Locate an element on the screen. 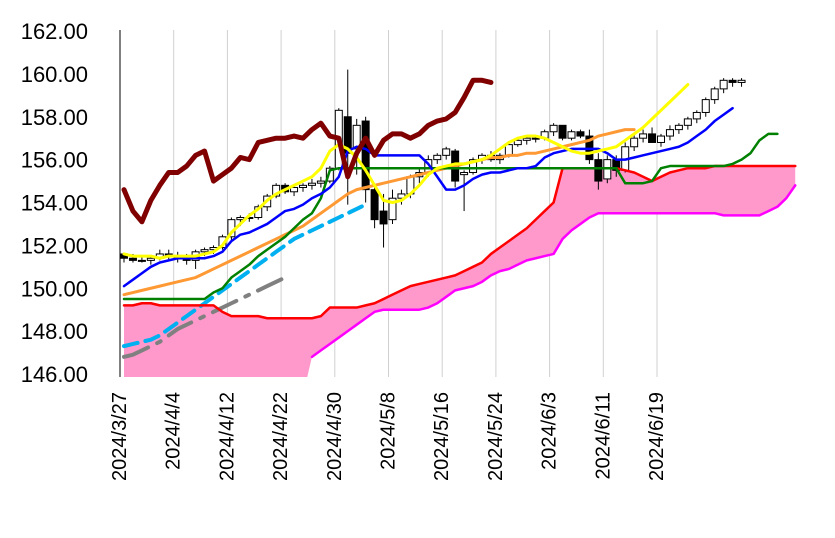 Image resolution: width=835 pixels, height=538 pixels. x-tick-label: 2024/4/22 is located at coordinates (281, 436).